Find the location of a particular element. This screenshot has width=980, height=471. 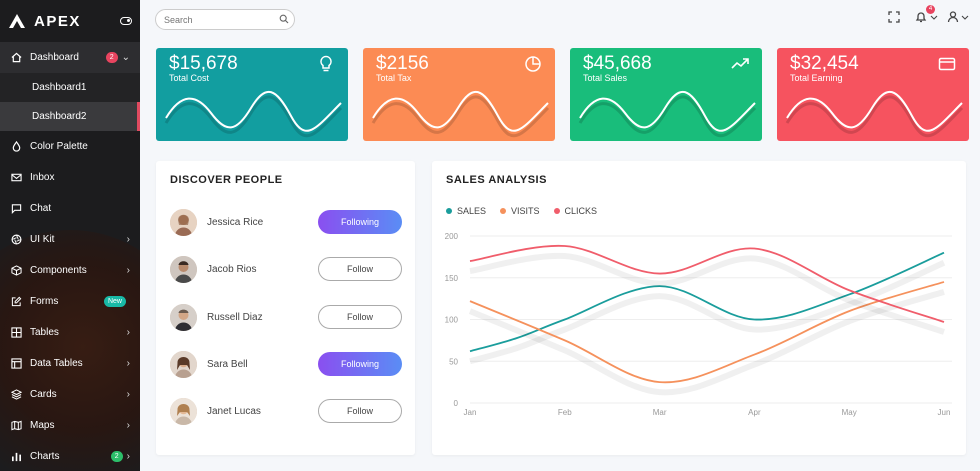

sidebar-subitem-dashboard2: Dashboard2 is located at coordinates (70, 116).